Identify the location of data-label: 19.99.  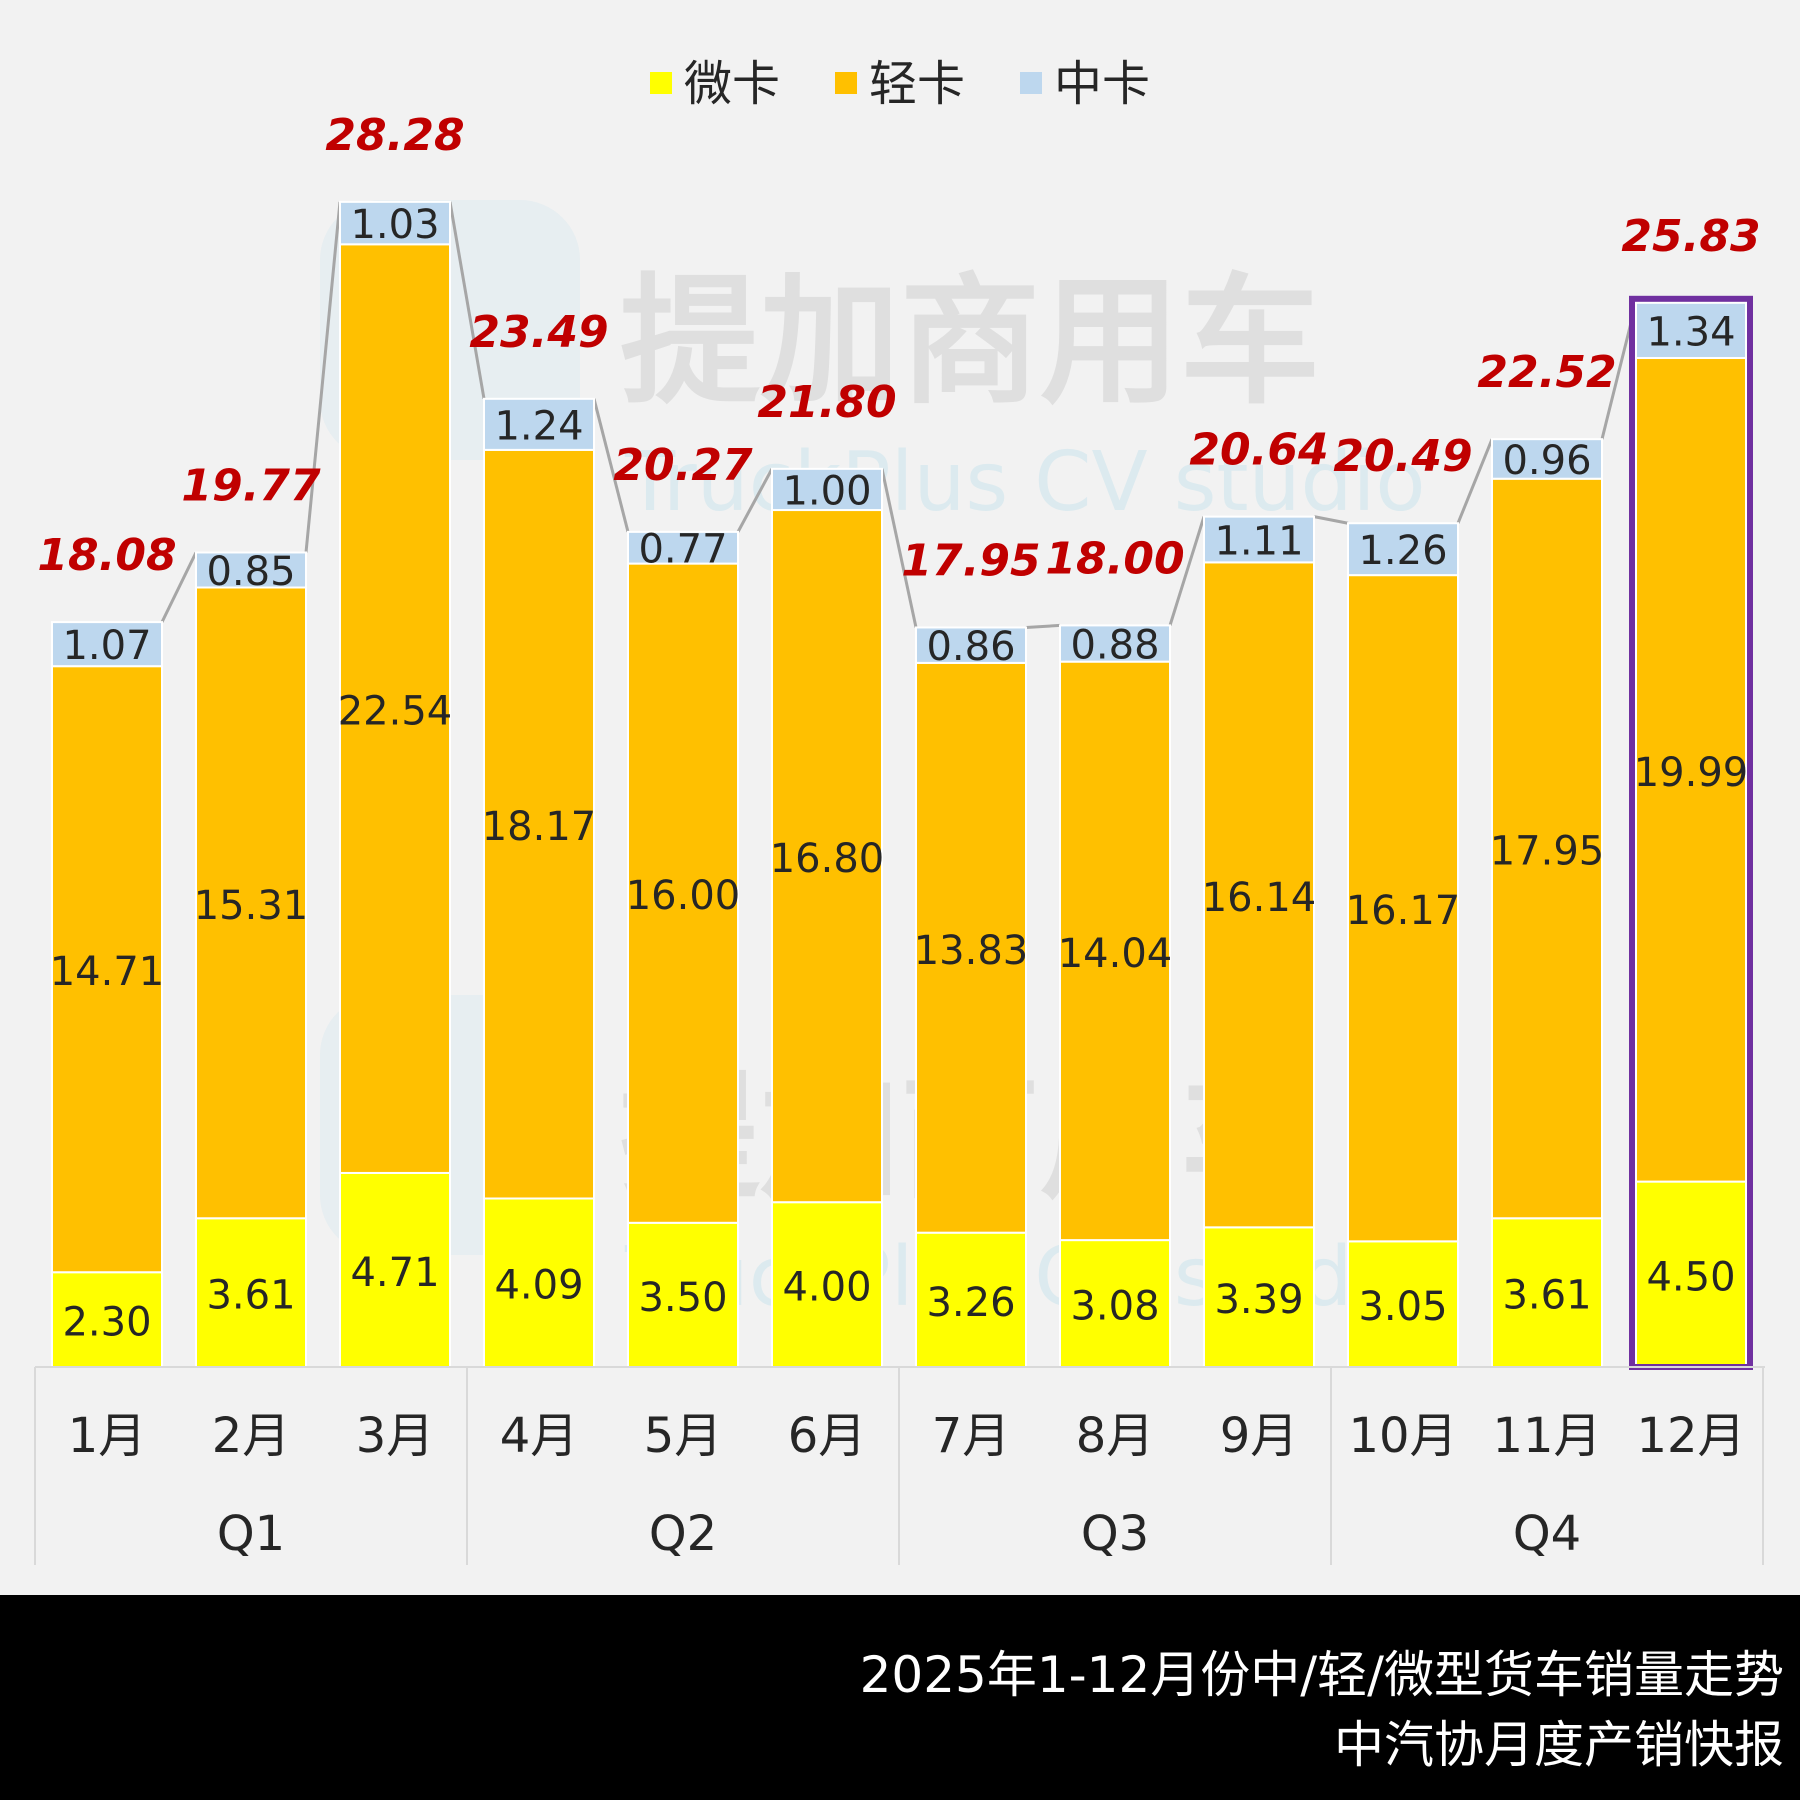
(1691, 773).